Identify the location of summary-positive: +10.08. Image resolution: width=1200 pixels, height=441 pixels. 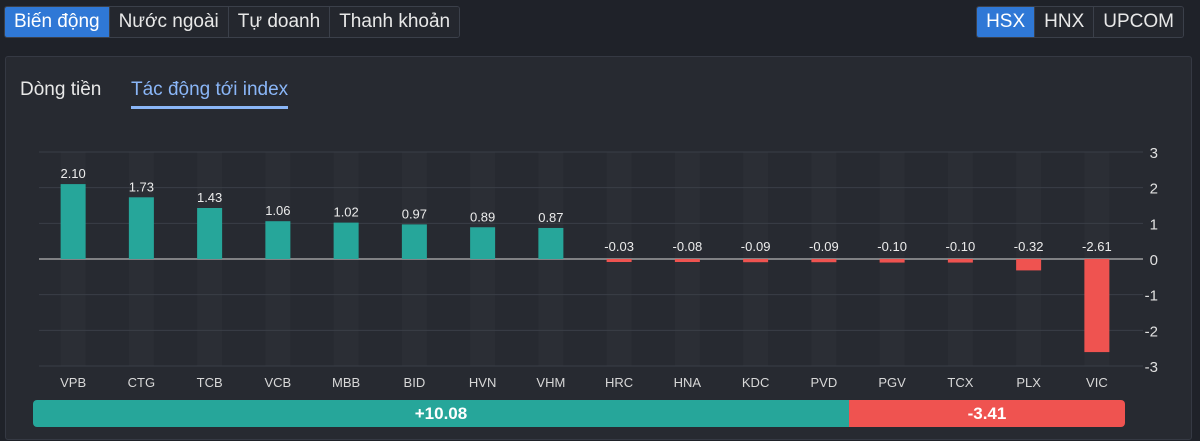
(441, 413).